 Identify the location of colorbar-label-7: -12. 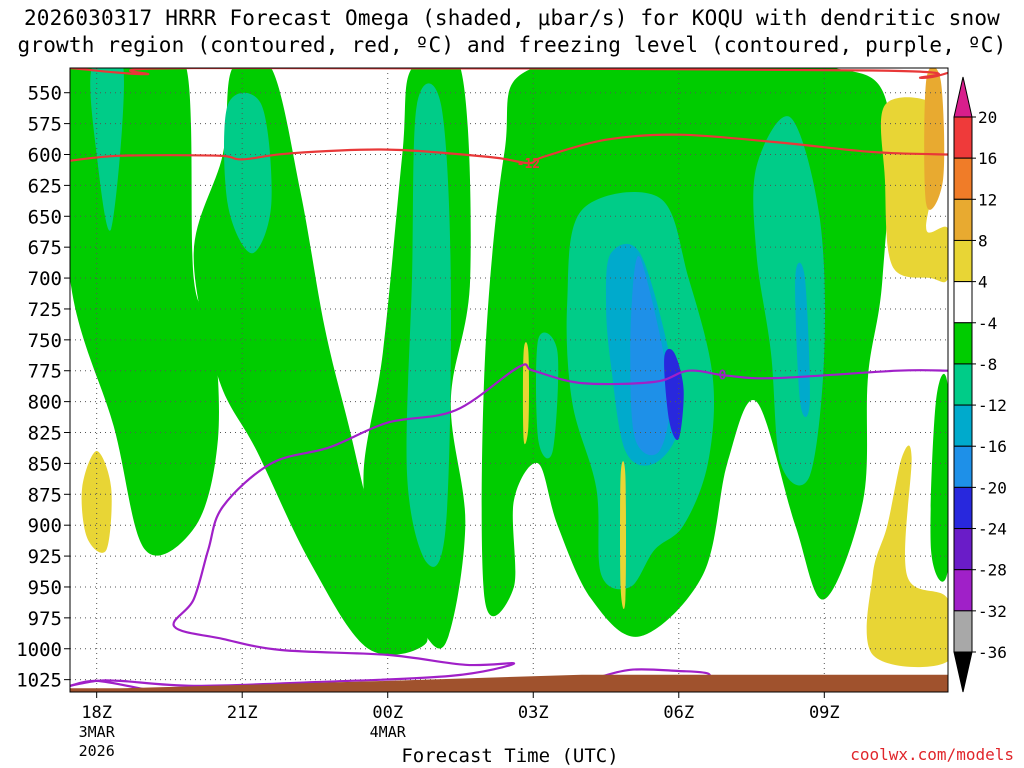
(992, 405).